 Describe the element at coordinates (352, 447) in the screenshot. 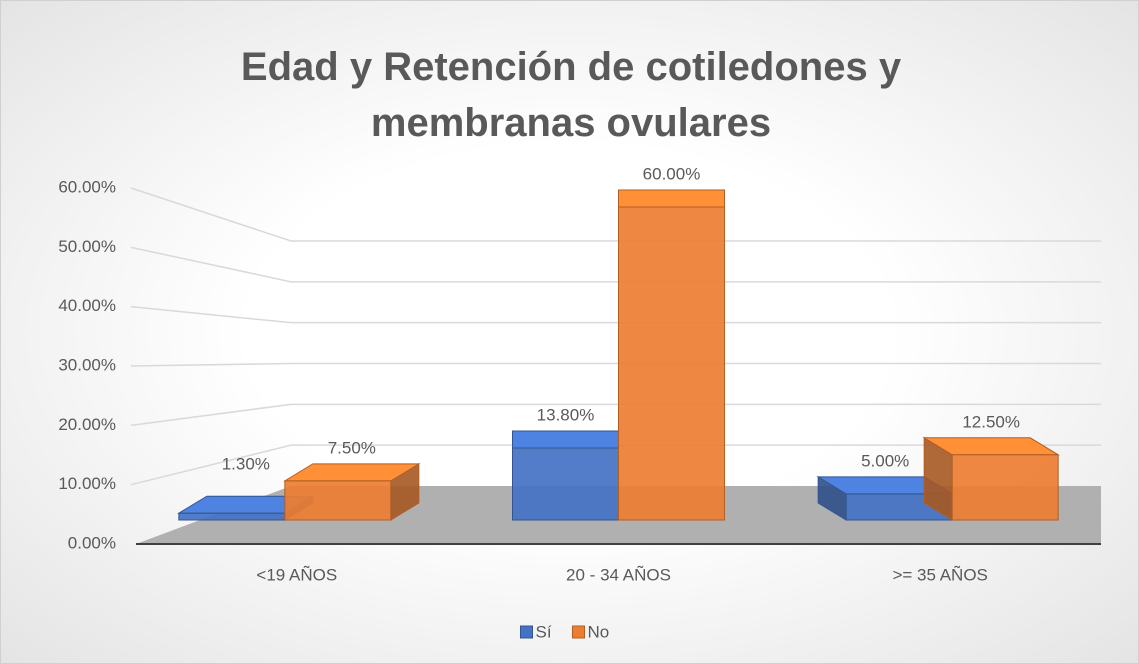

I see `data-label: 7.50%` at that location.